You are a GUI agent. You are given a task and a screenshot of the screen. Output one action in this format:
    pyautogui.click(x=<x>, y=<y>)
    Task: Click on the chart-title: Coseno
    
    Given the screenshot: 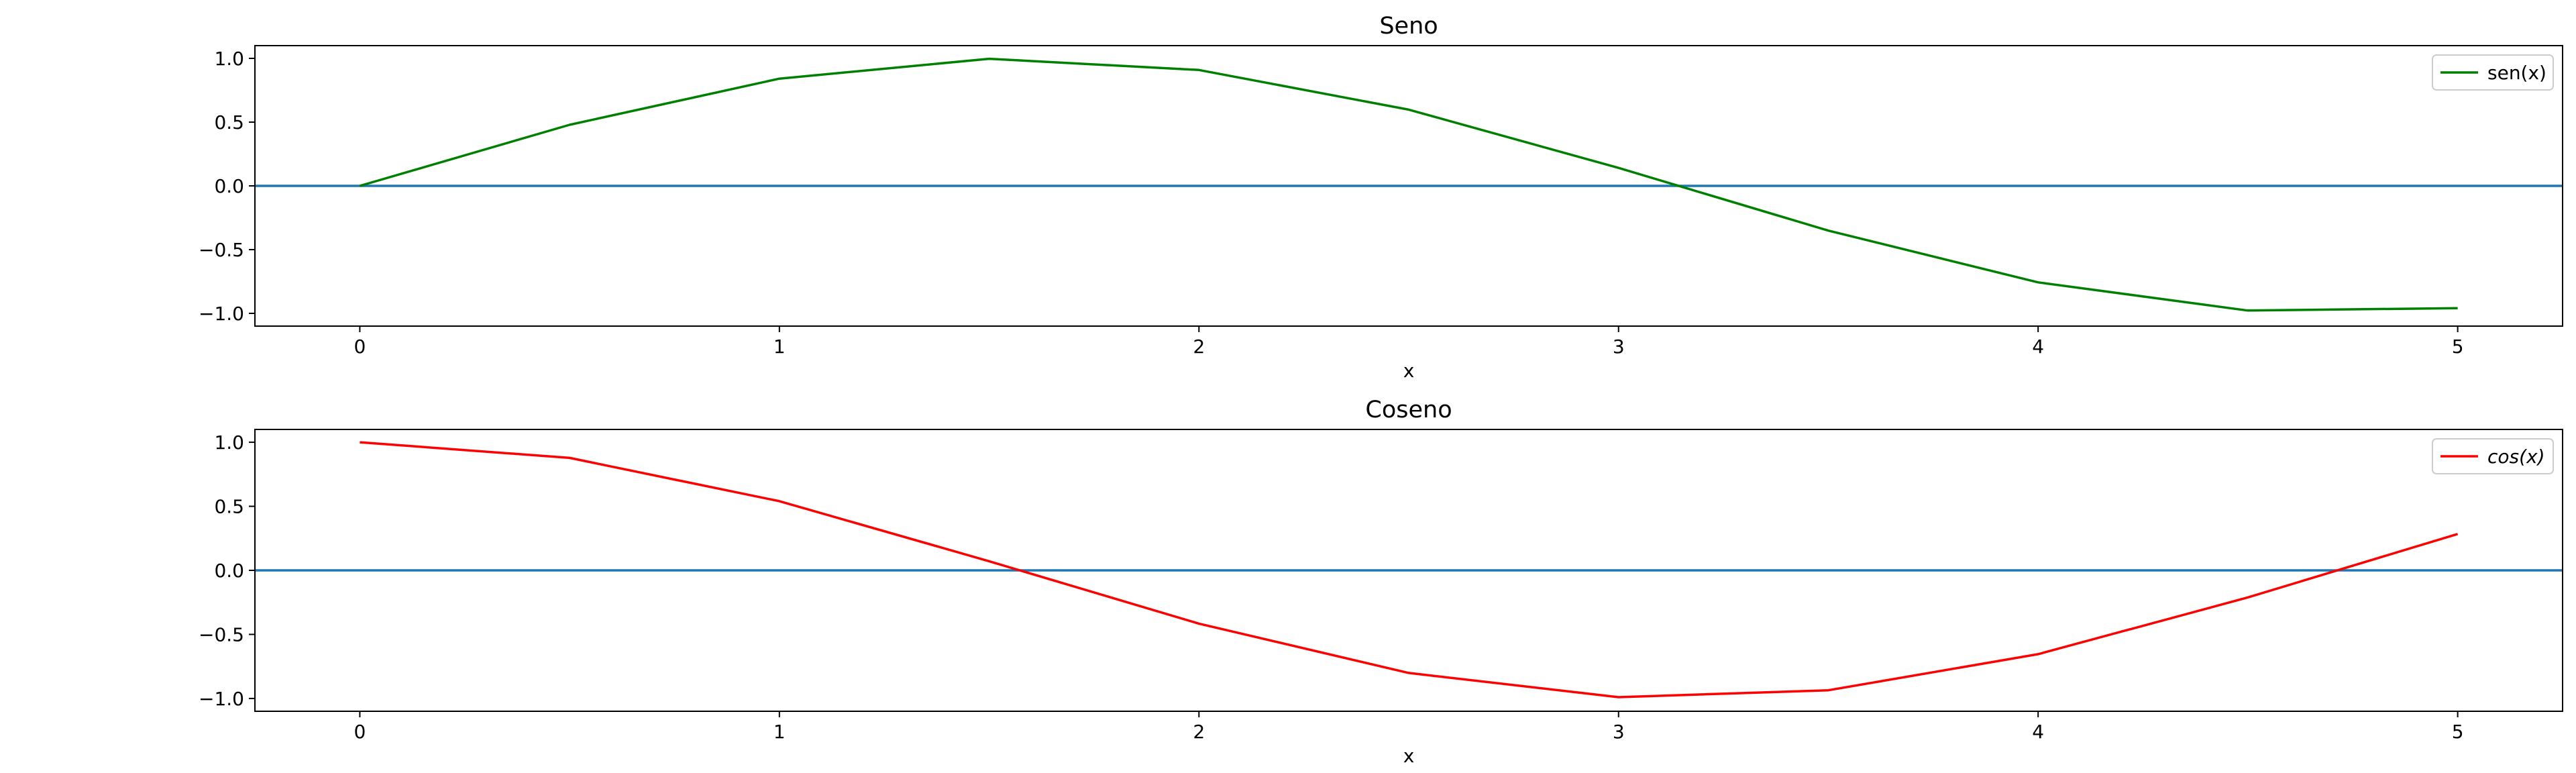 What is the action you would take?
    pyautogui.click(x=1408, y=410)
    